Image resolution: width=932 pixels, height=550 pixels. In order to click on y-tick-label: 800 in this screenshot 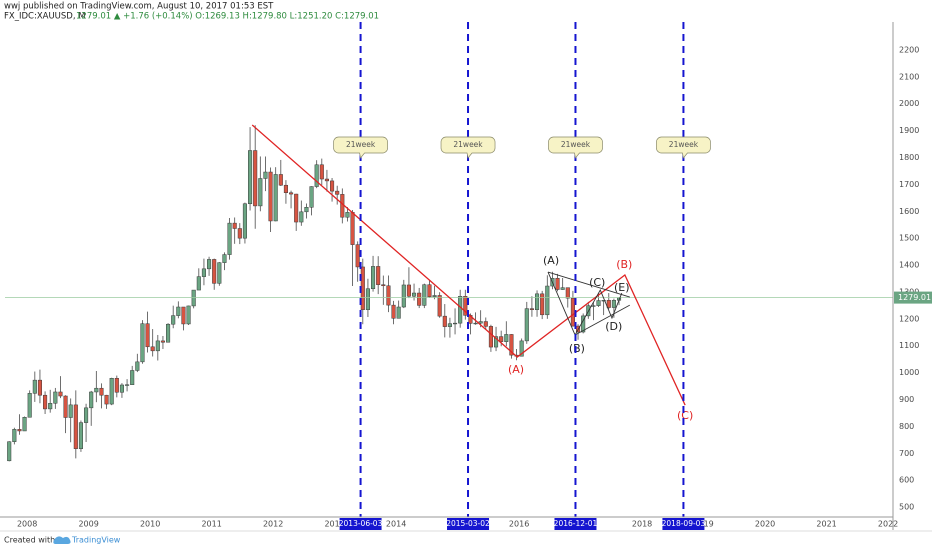, I will do `click(906, 426)`.